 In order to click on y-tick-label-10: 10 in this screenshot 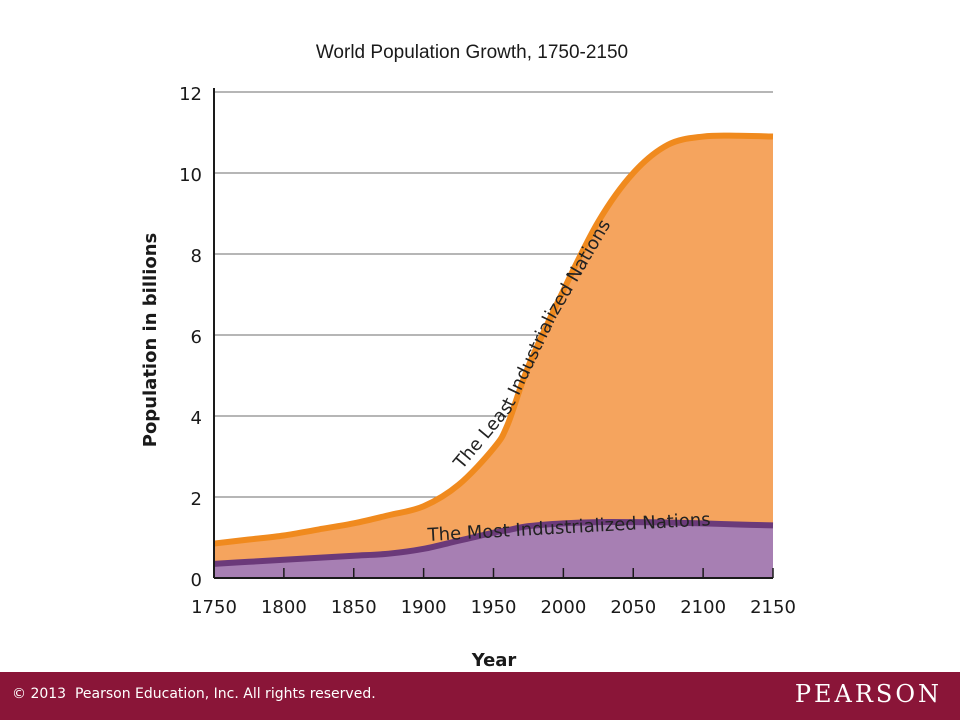, I will do `click(190, 175)`.